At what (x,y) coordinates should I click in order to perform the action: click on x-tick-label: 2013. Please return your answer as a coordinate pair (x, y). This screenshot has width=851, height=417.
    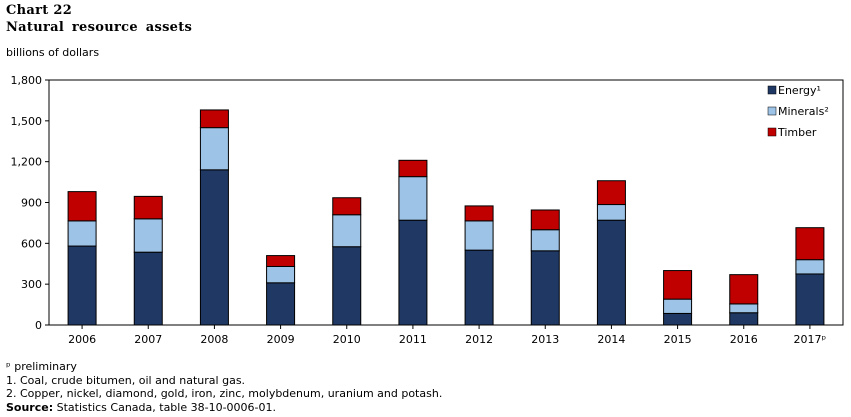
    Looking at the image, I should click on (545, 339).